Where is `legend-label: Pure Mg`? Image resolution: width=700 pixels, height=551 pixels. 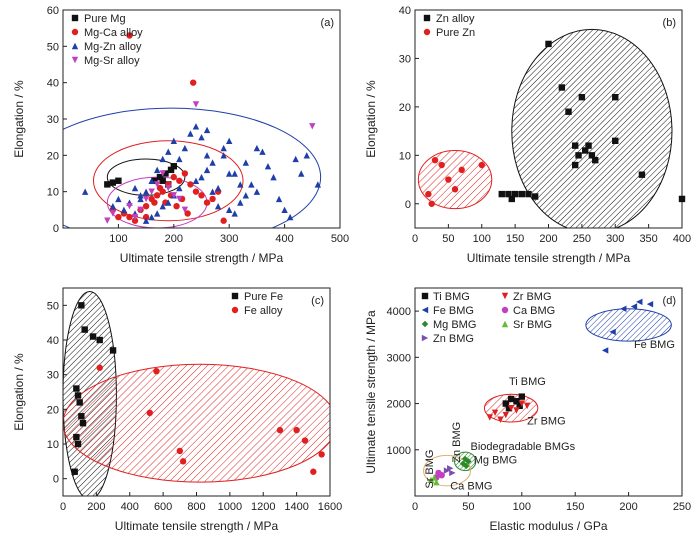 legend-label: Pure Mg is located at coordinates (105, 19).